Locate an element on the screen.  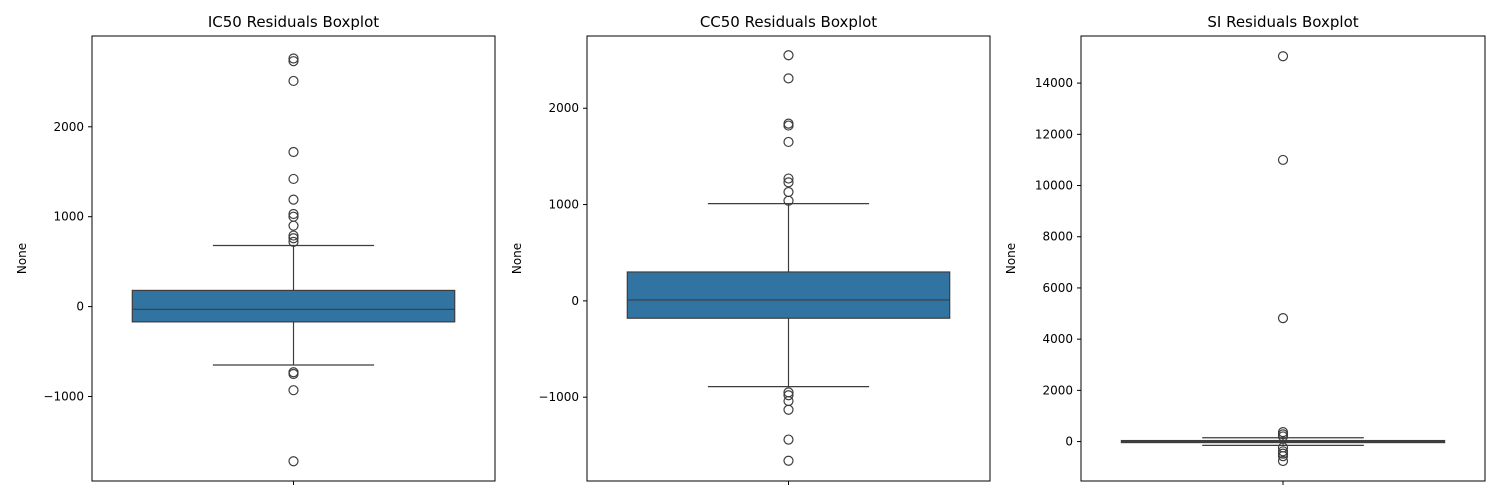
chart-title: CC50 Residuals Boxplot is located at coordinates (788, 22).